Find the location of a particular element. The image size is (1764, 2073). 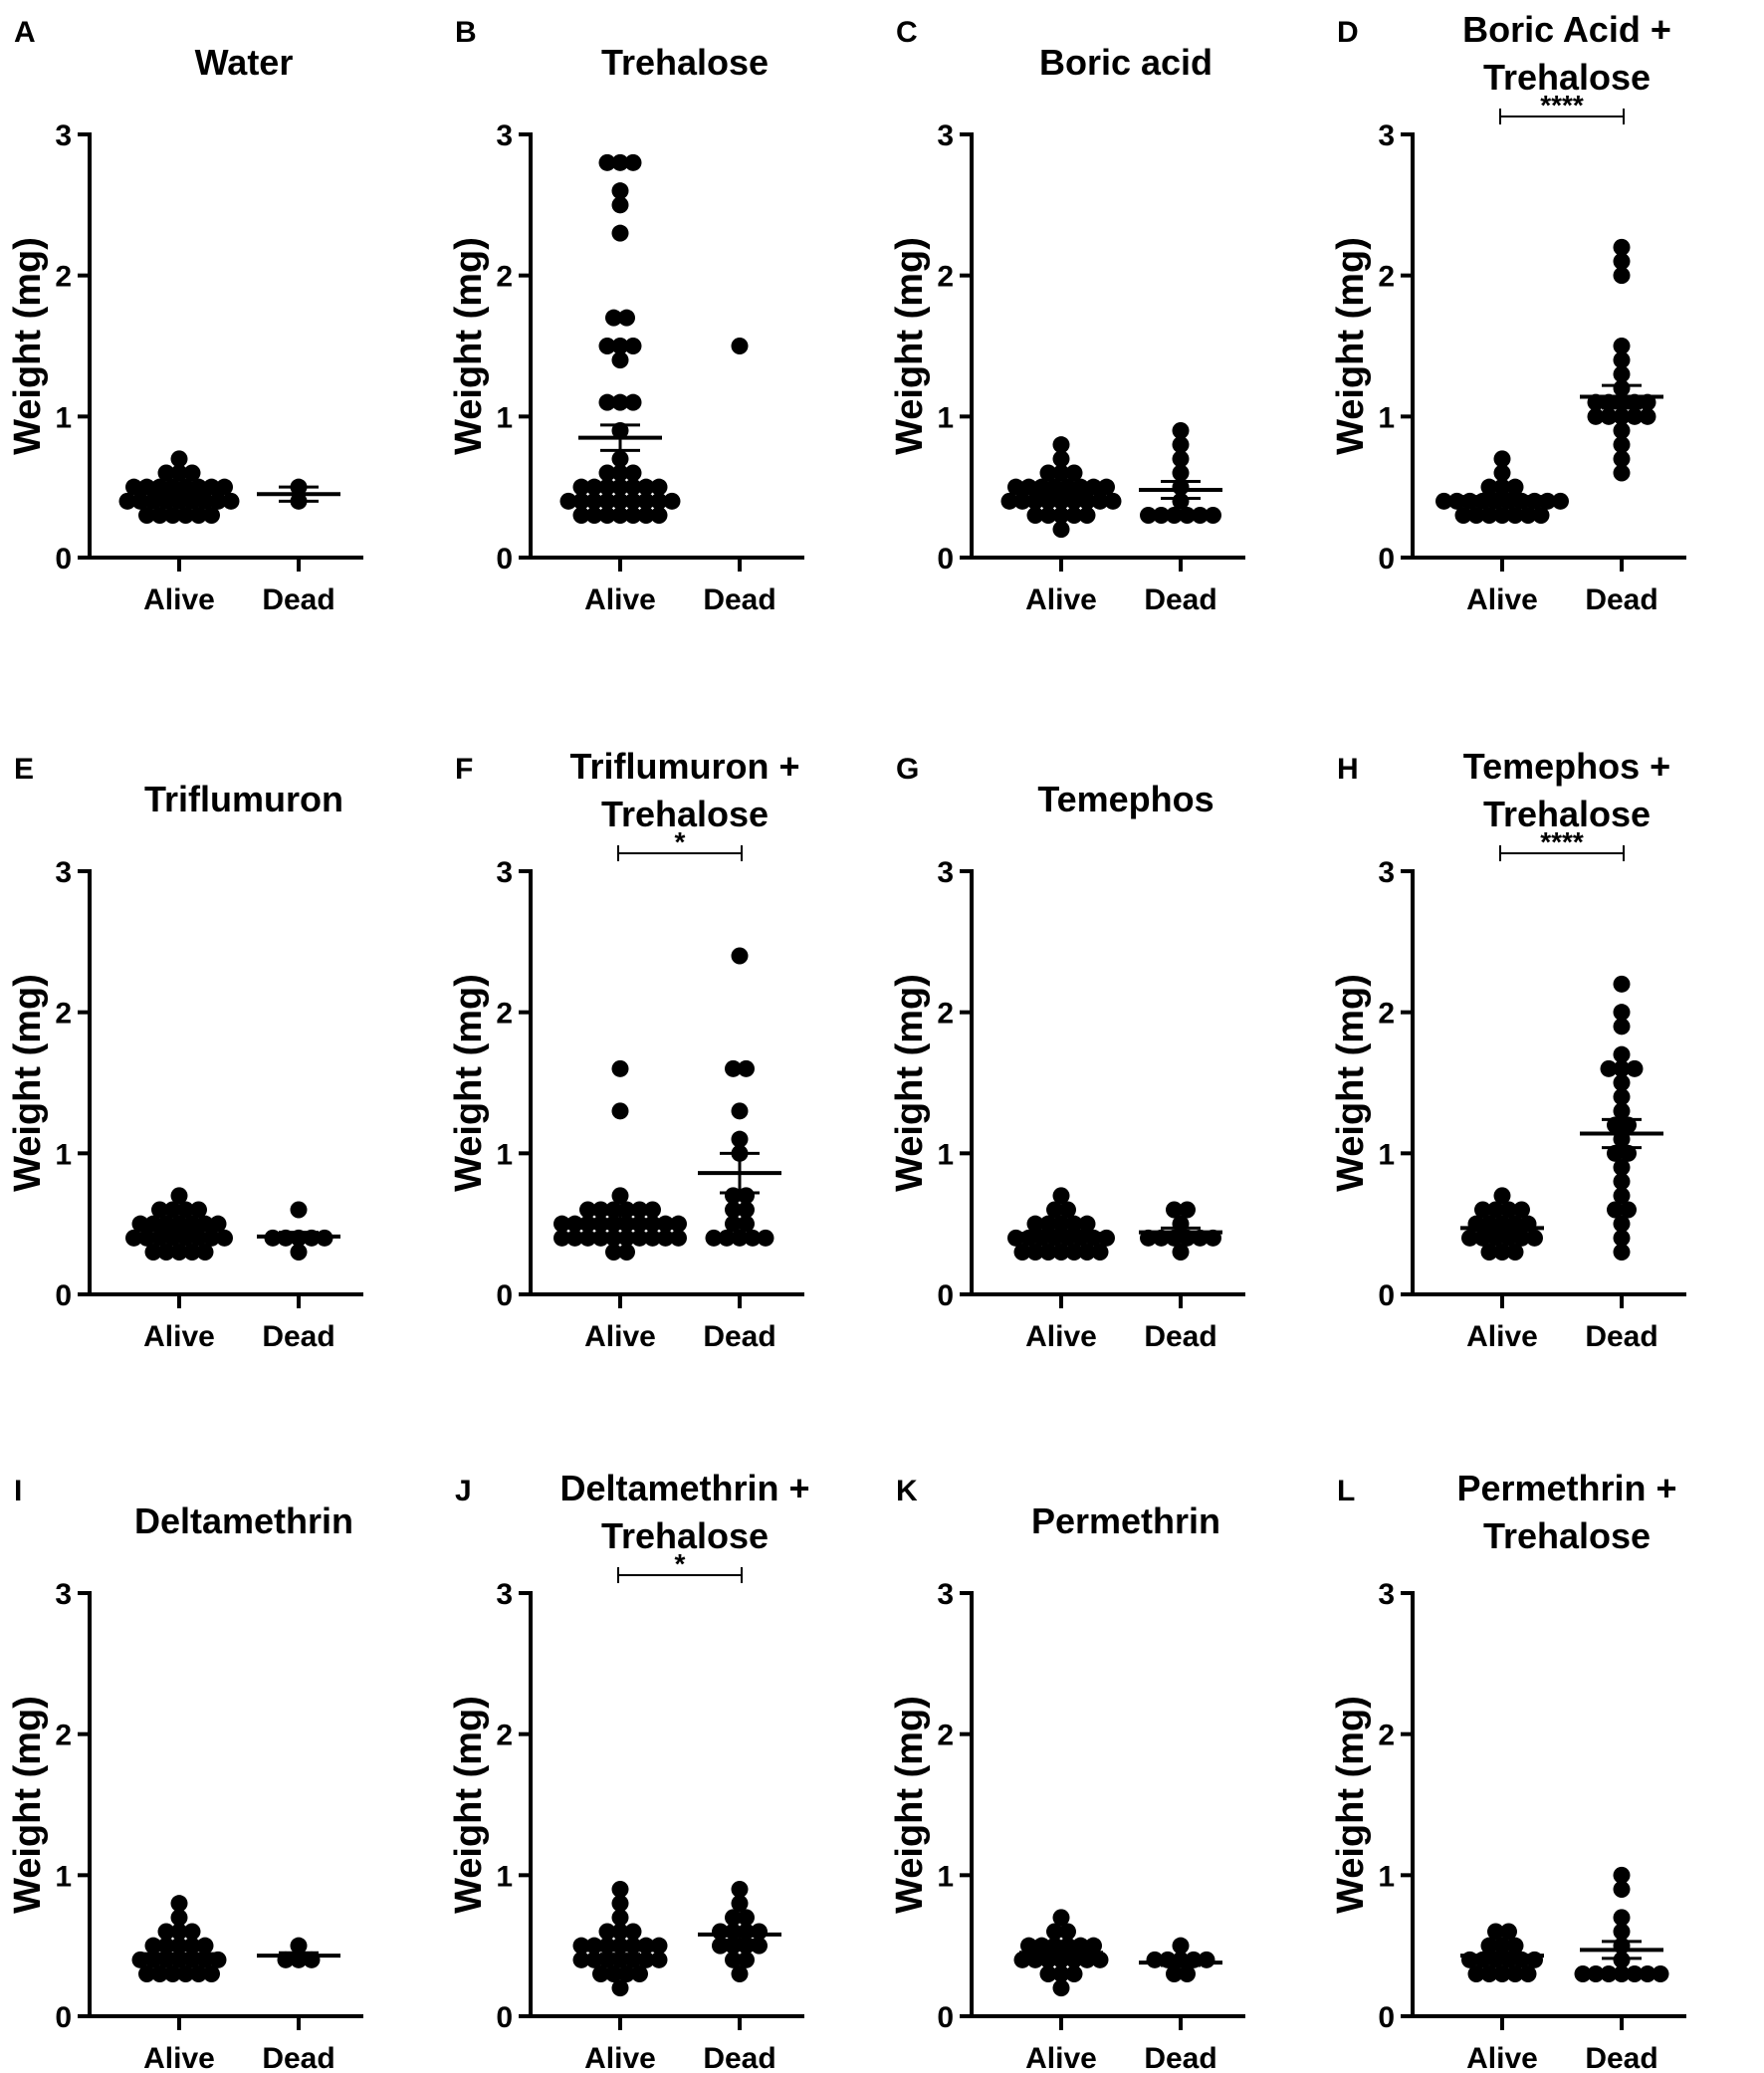

significance-label: **** is located at coordinates (1562, 105).